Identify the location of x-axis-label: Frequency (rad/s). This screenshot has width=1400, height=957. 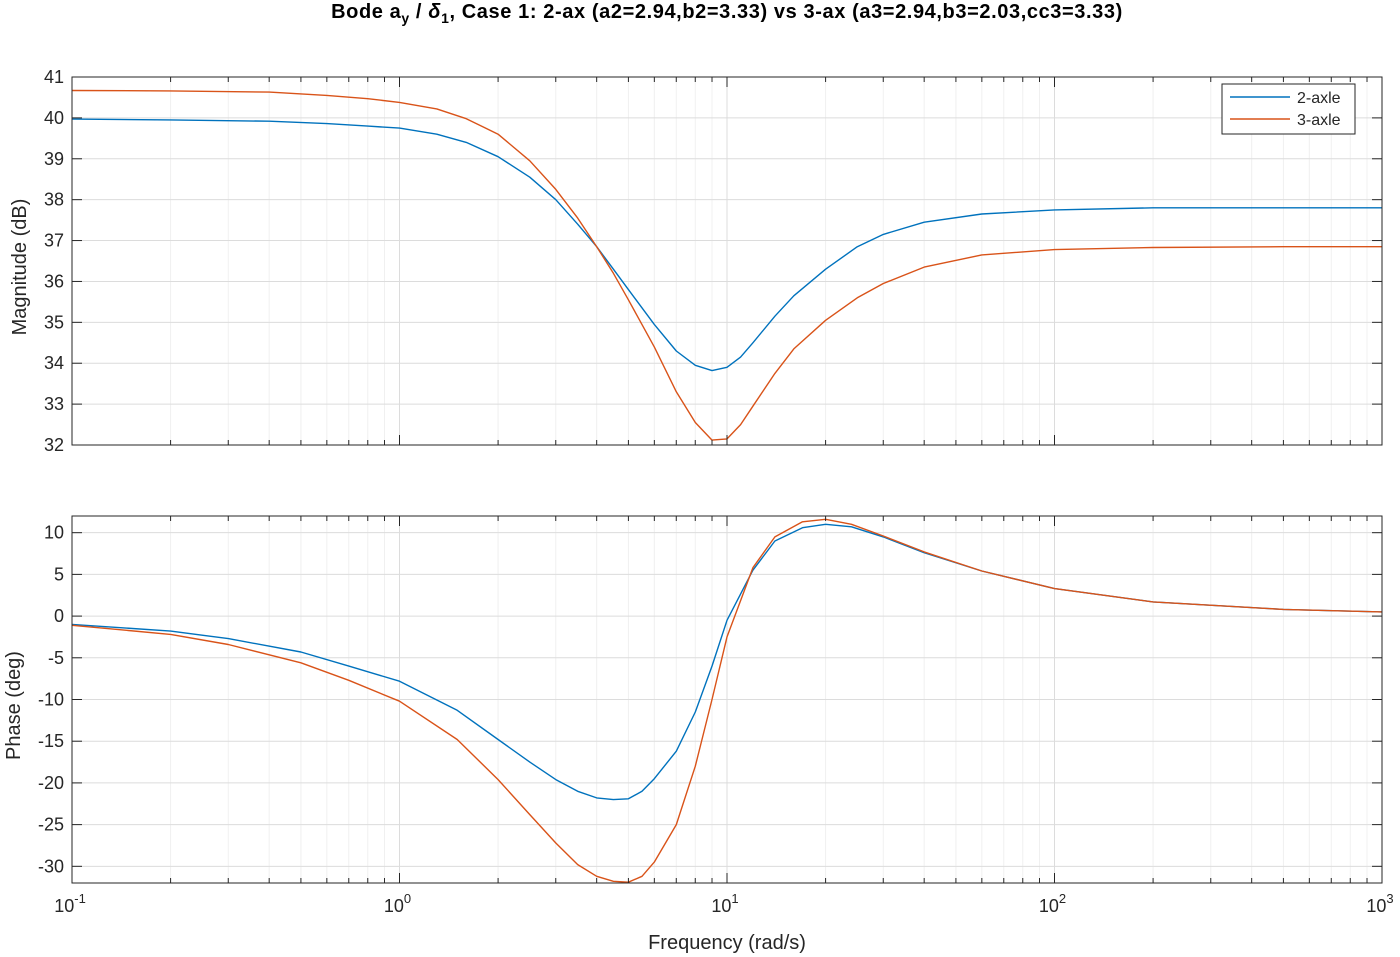
(727, 943).